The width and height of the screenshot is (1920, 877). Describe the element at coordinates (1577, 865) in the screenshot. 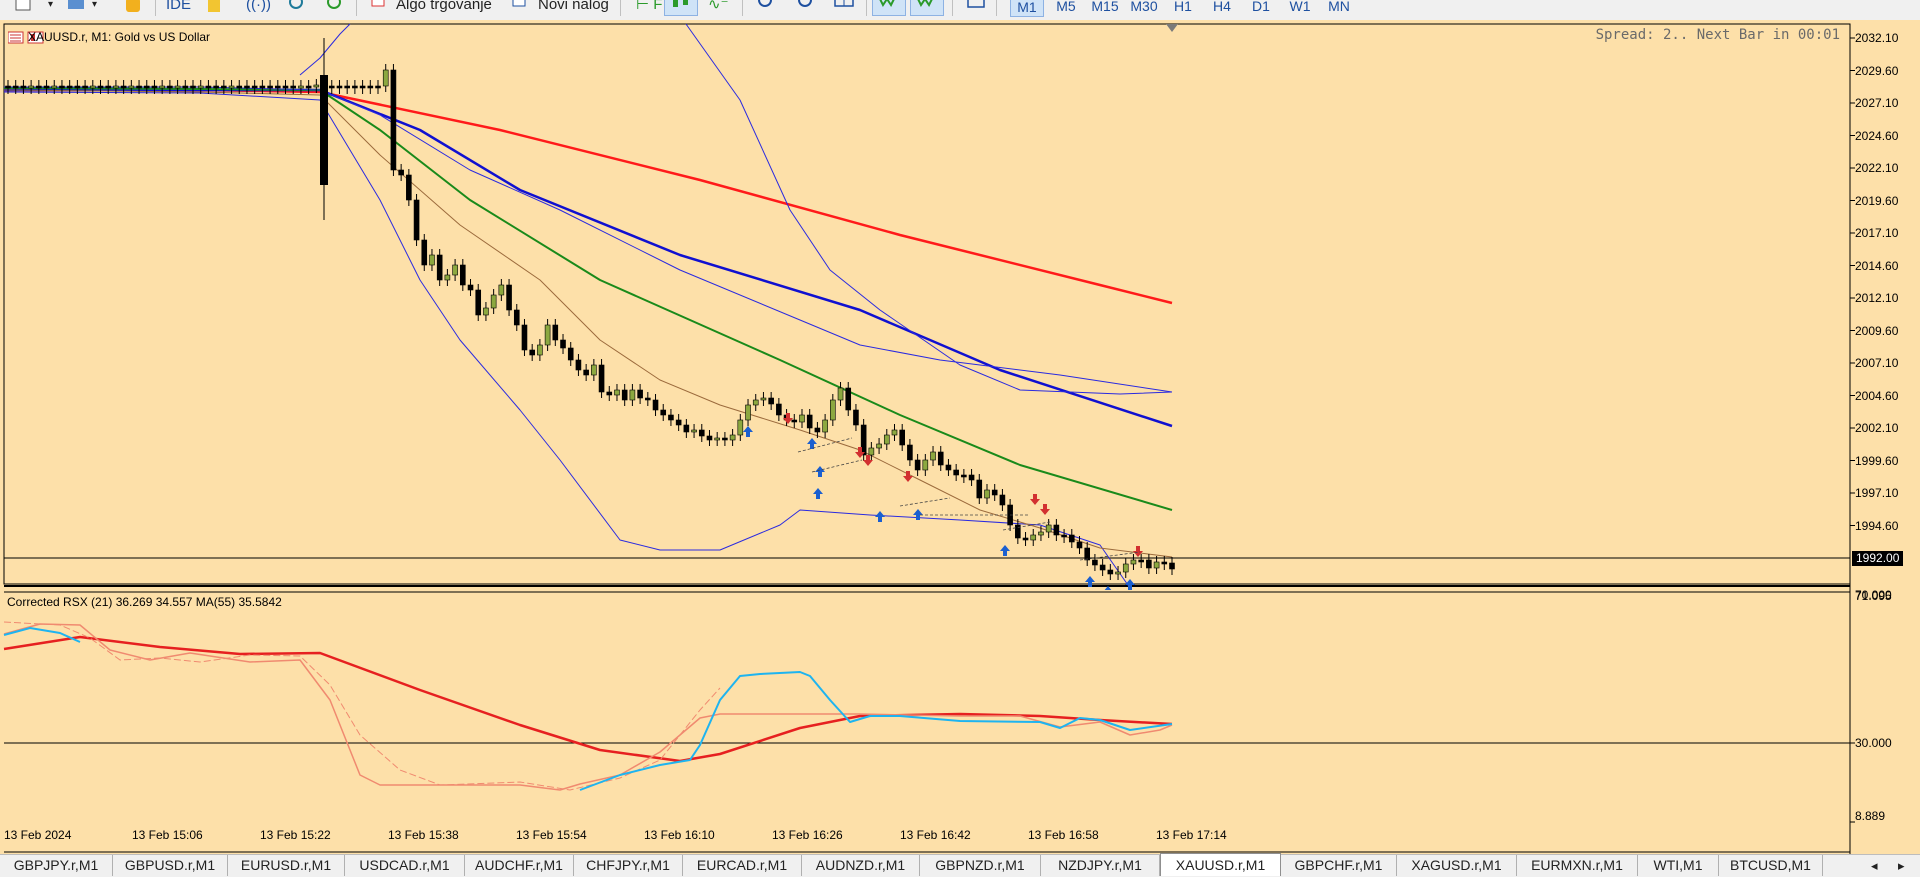

I see `tab-eurmxn-r-m1: EURMXN.r,M1` at that location.